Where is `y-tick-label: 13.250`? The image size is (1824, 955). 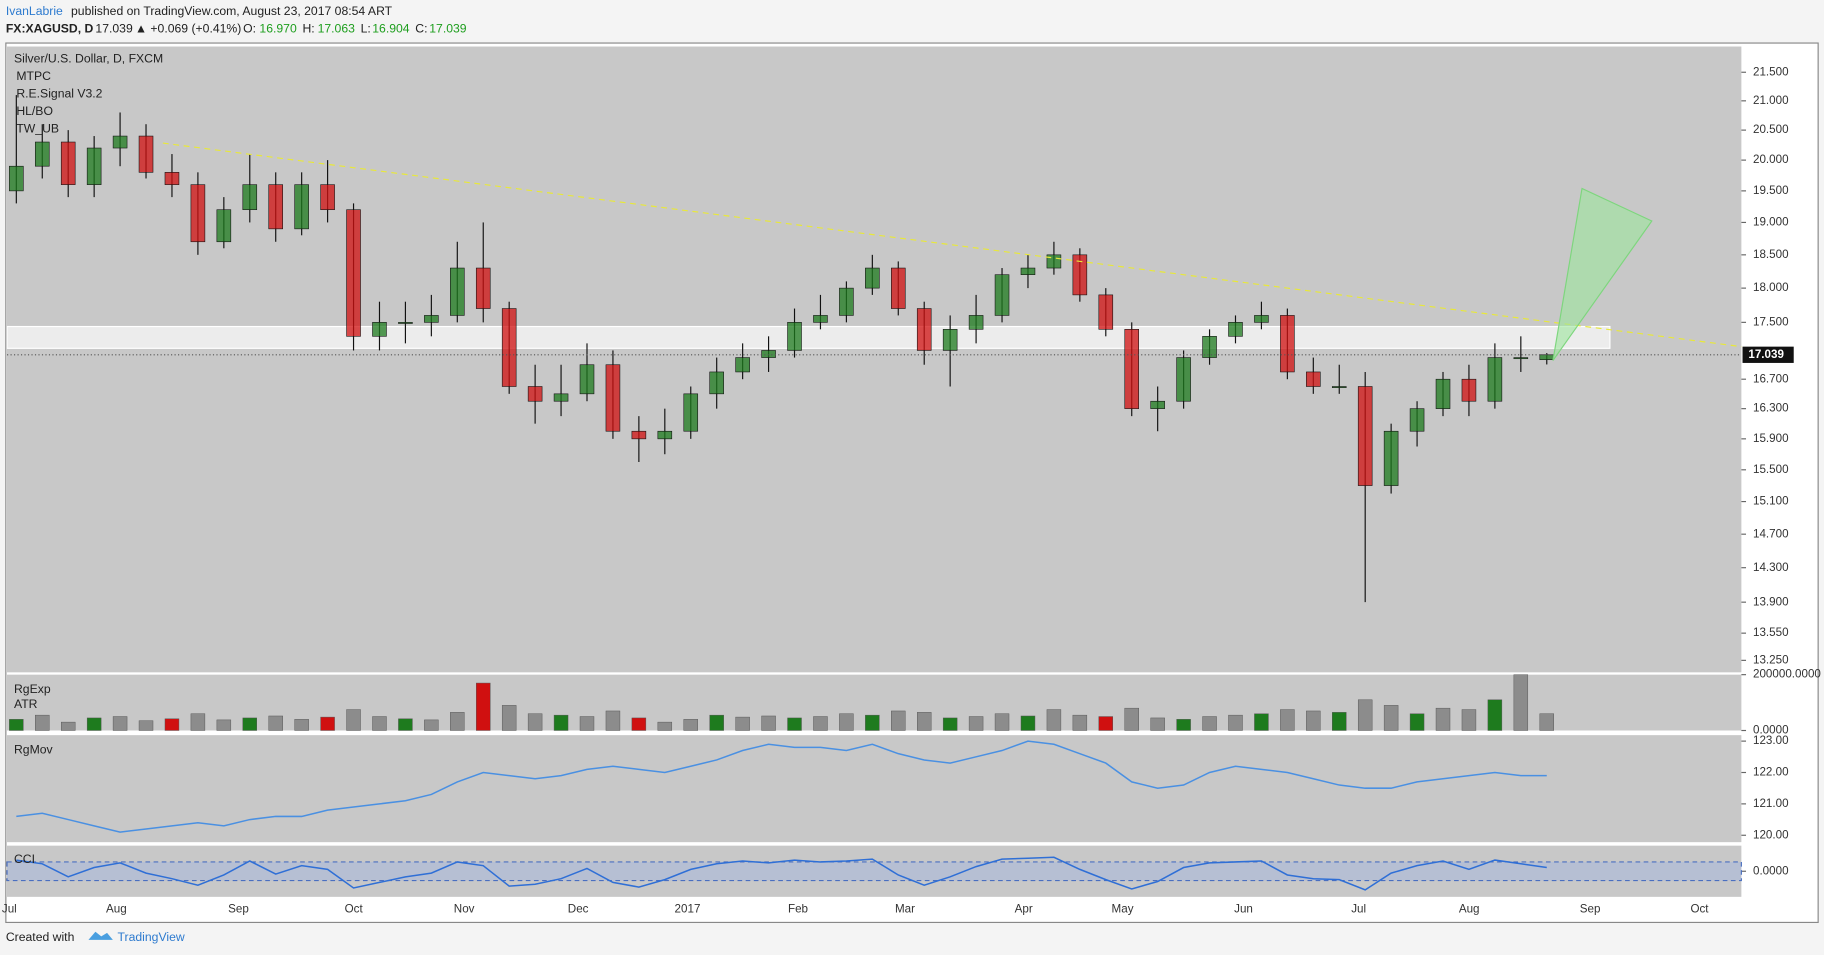
y-tick-label: 13.250 is located at coordinates (1771, 659).